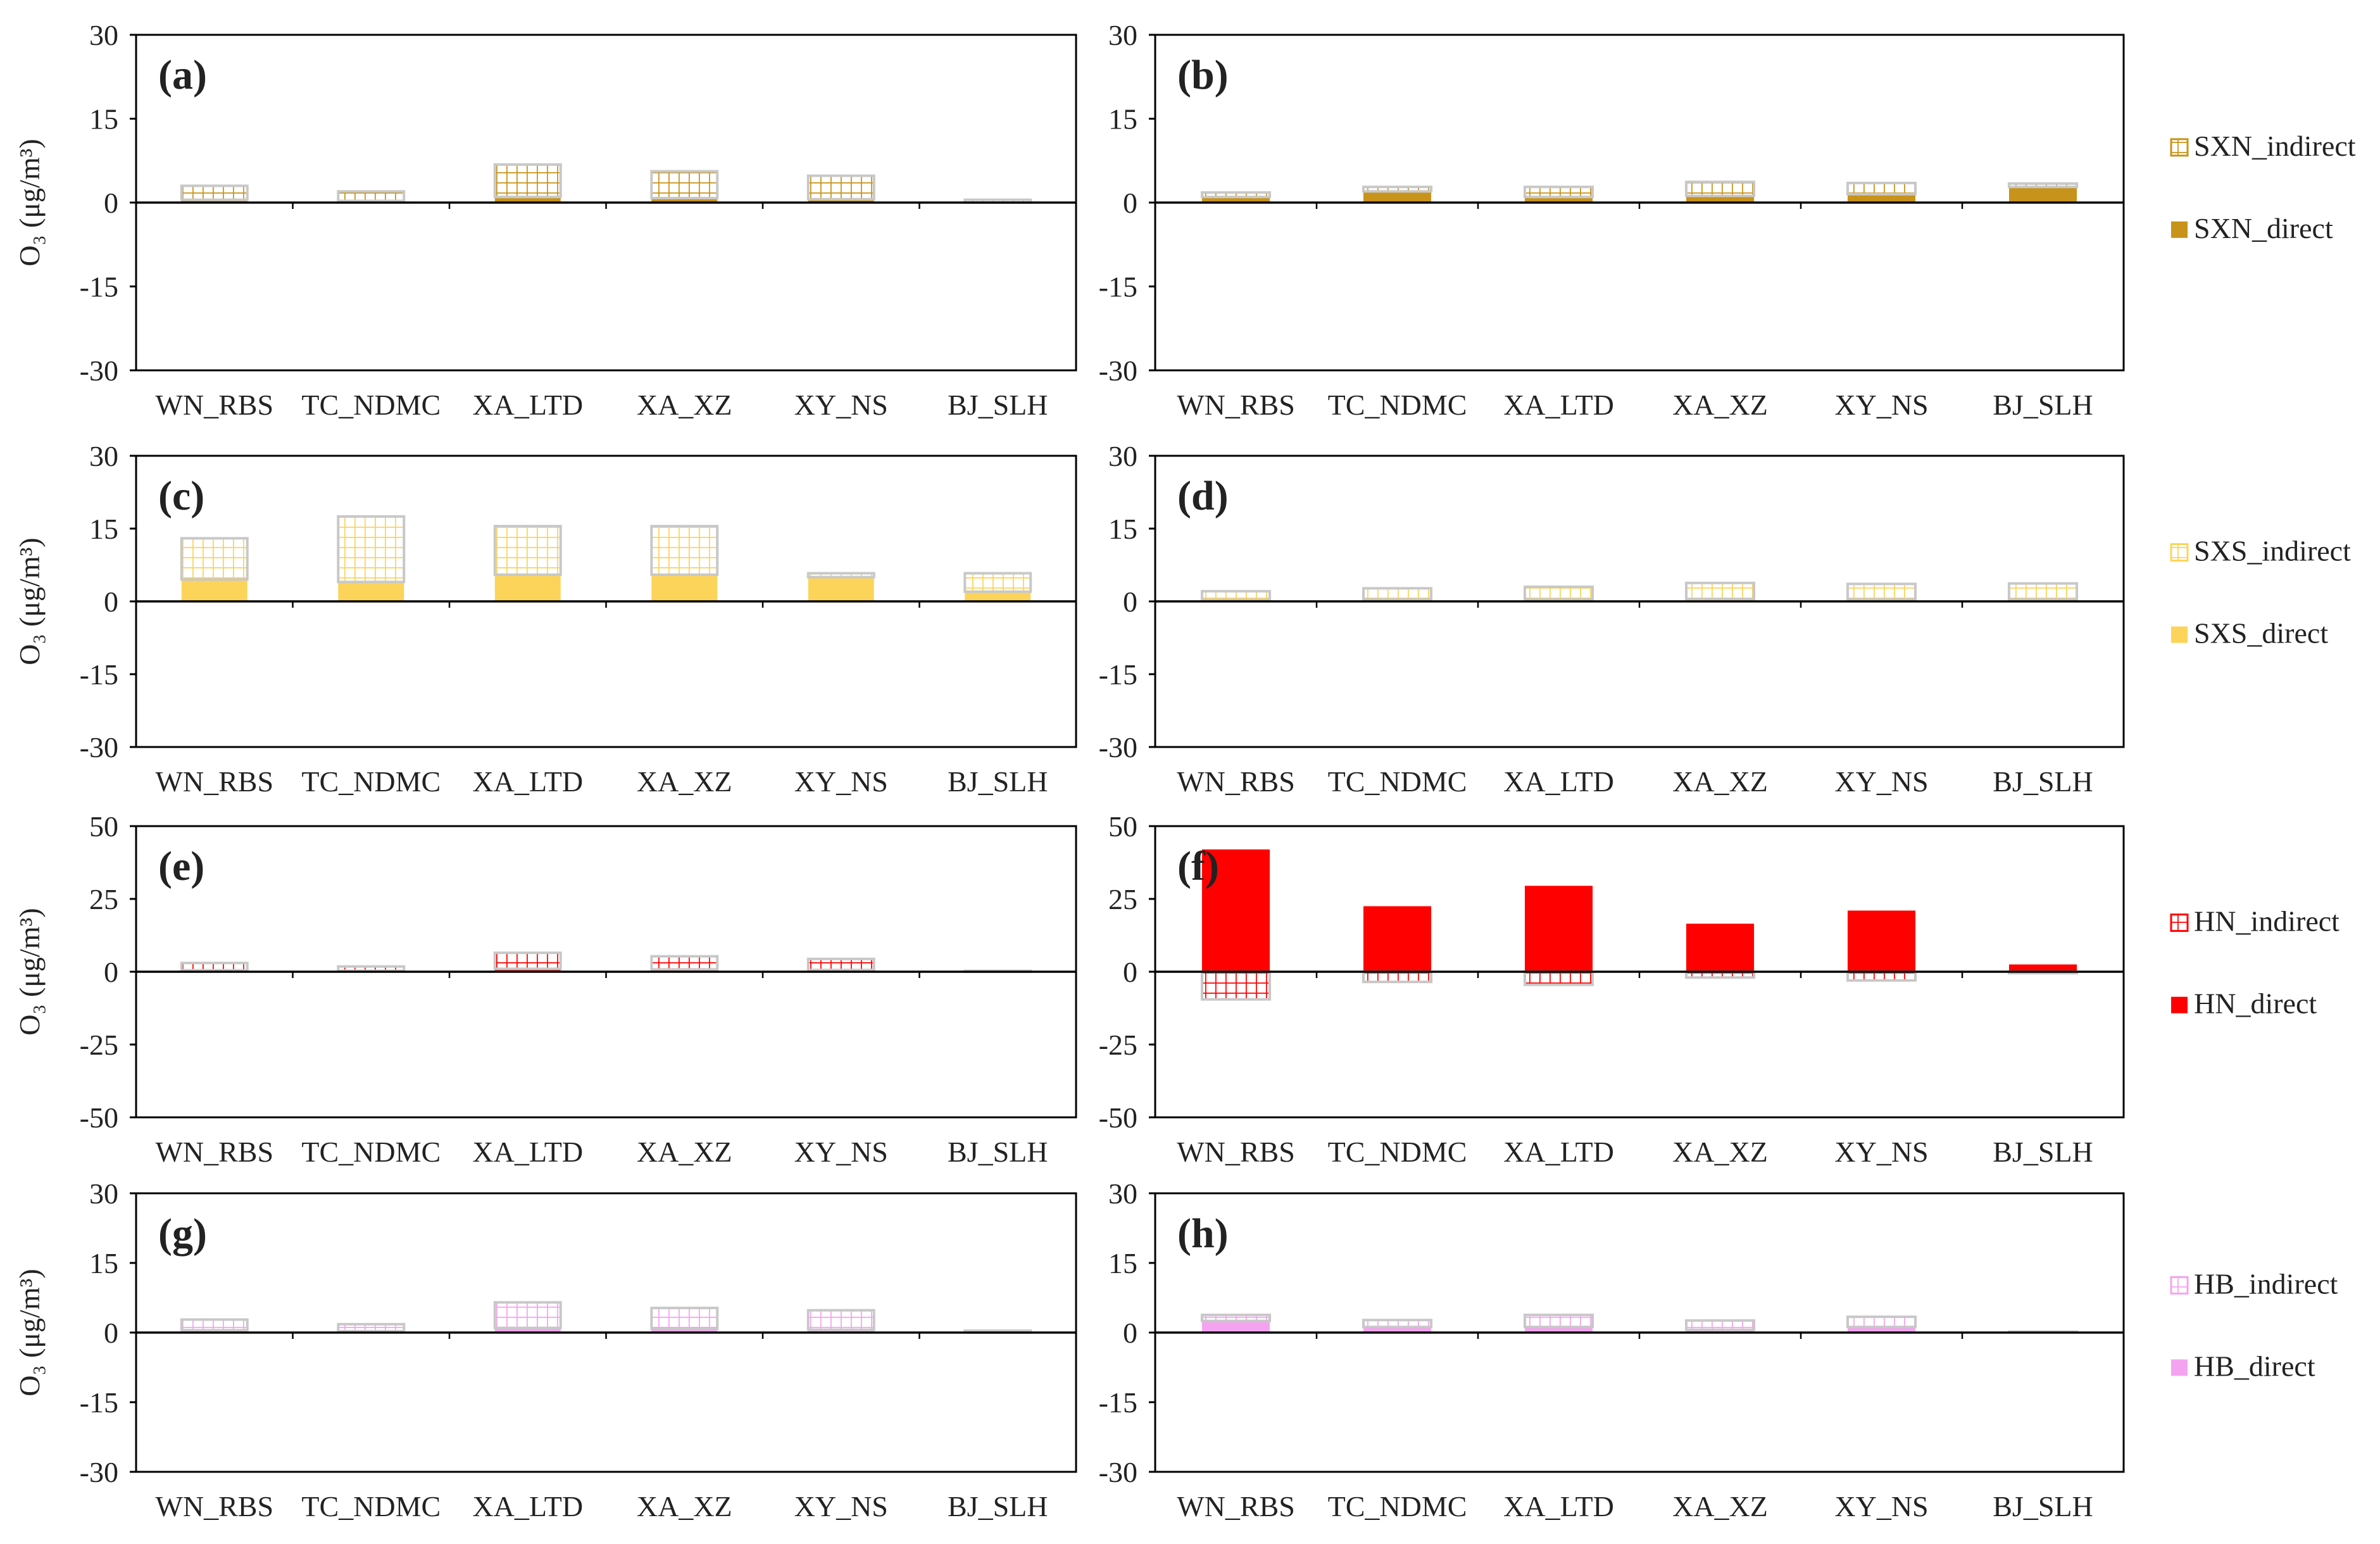  What do you see at coordinates (1720, 1331) in the screenshot?
I see `bar-HB_direct-XA_XZ` at bounding box center [1720, 1331].